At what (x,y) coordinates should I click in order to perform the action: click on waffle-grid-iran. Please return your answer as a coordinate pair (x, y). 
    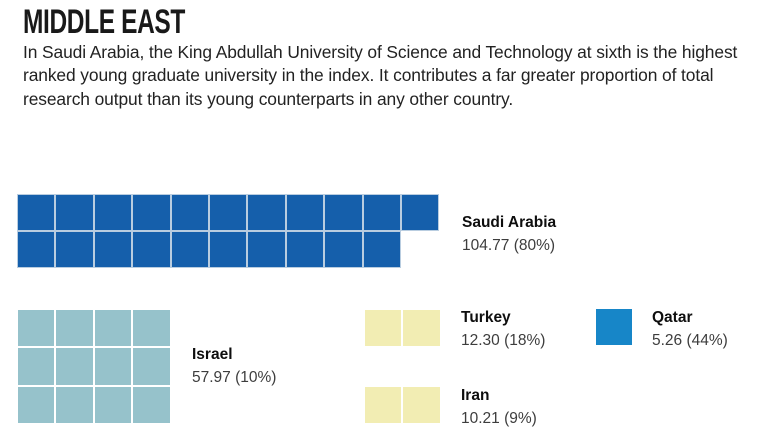
    Looking at the image, I should click on (402, 406).